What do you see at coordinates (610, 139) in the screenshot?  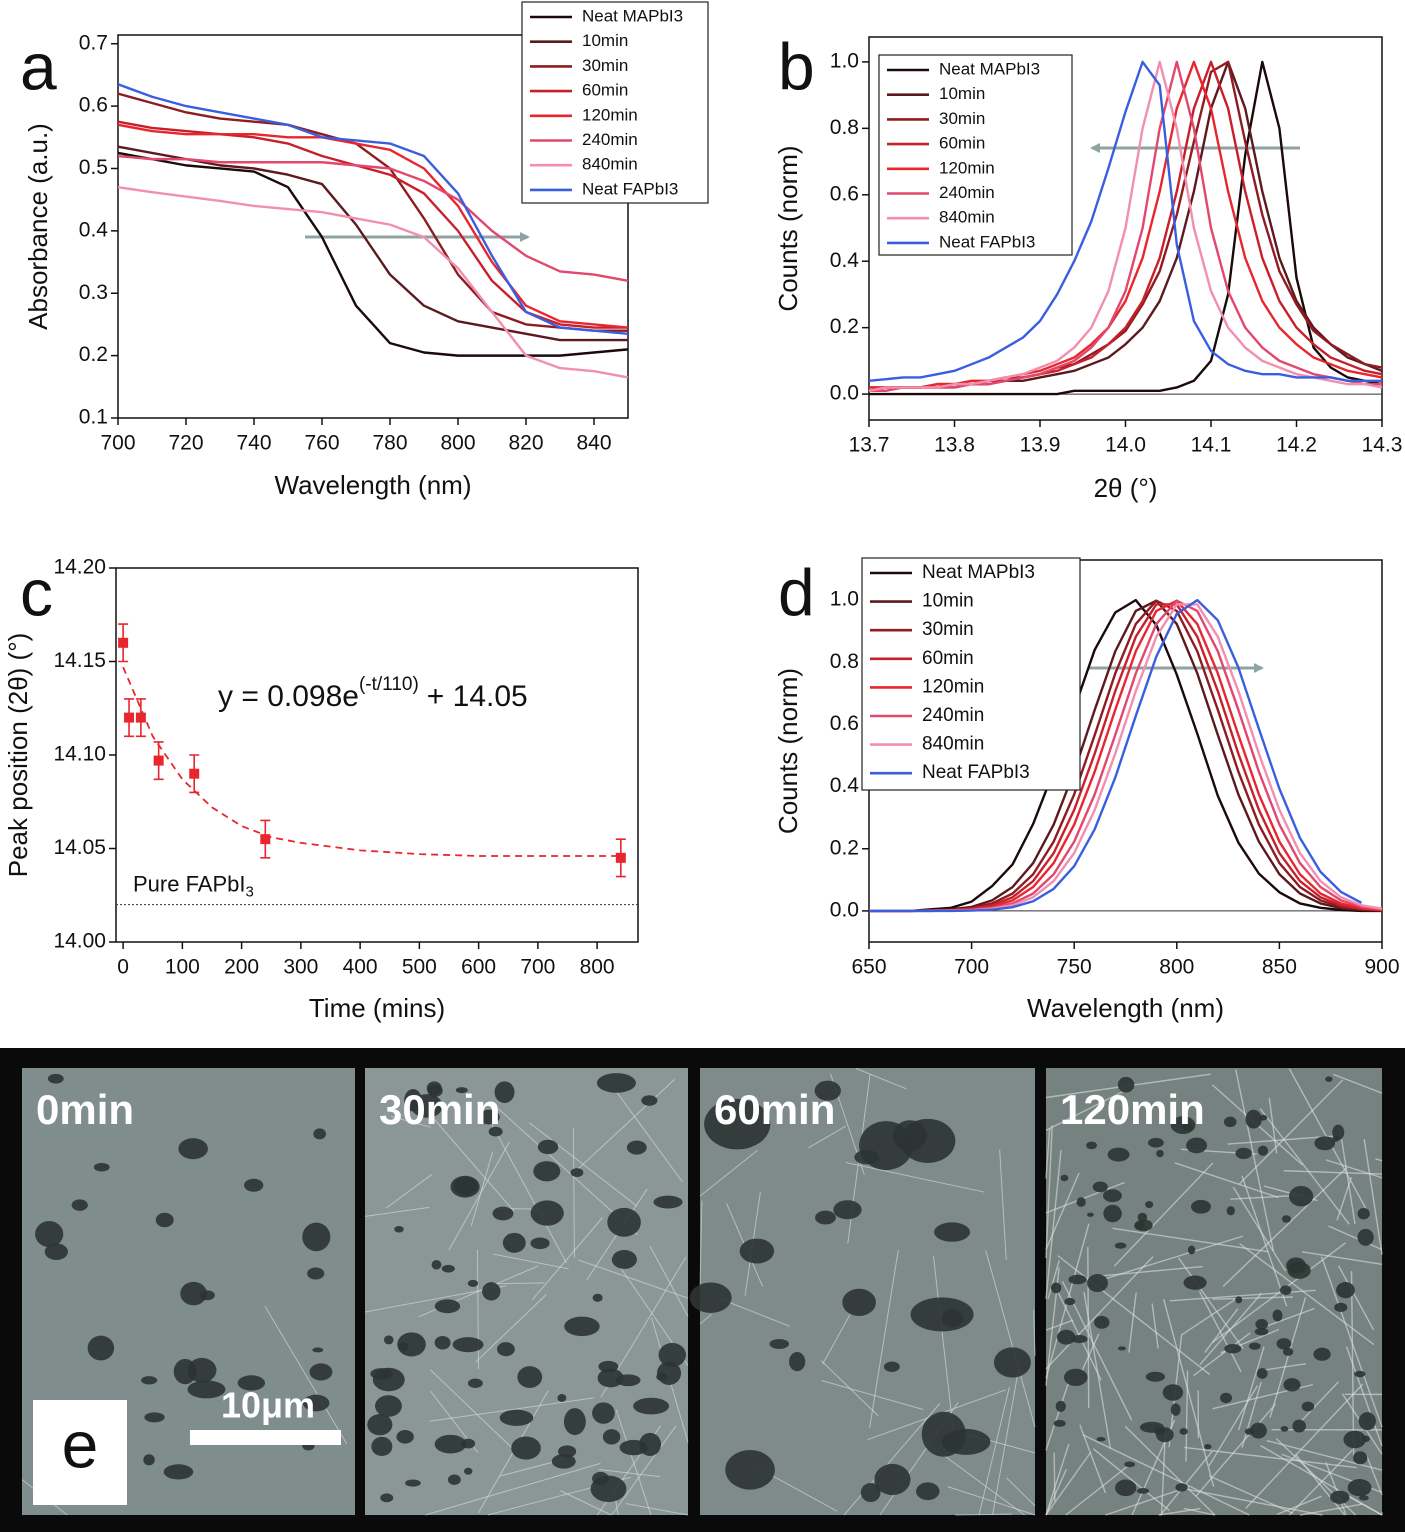 I see `legend-label: 240min` at bounding box center [610, 139].